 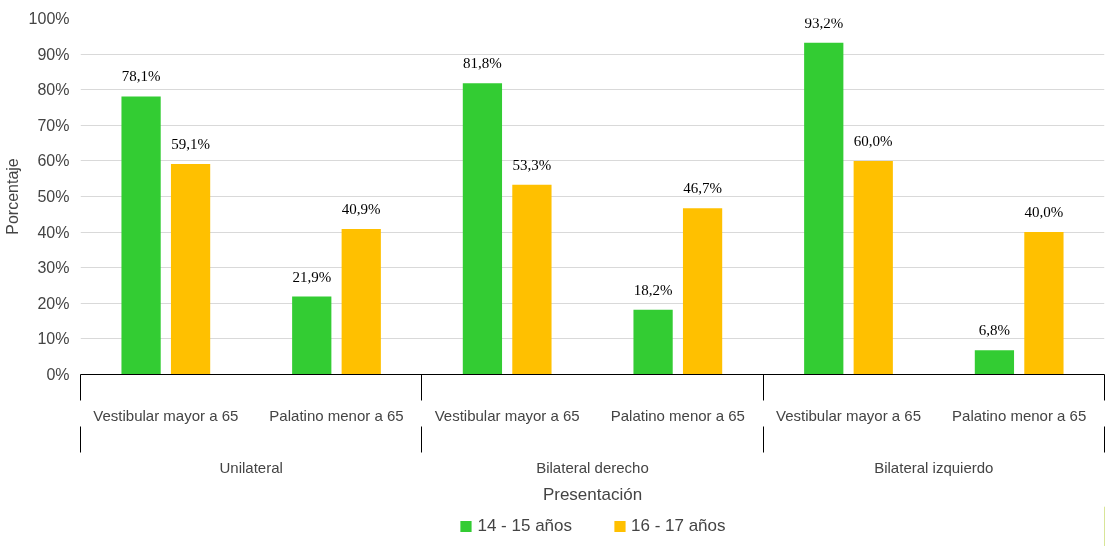 What do you see at coordinates (53, 339) in the screenshot?
I see `y-tick-label: 10%` at bounding box center [53, 339].